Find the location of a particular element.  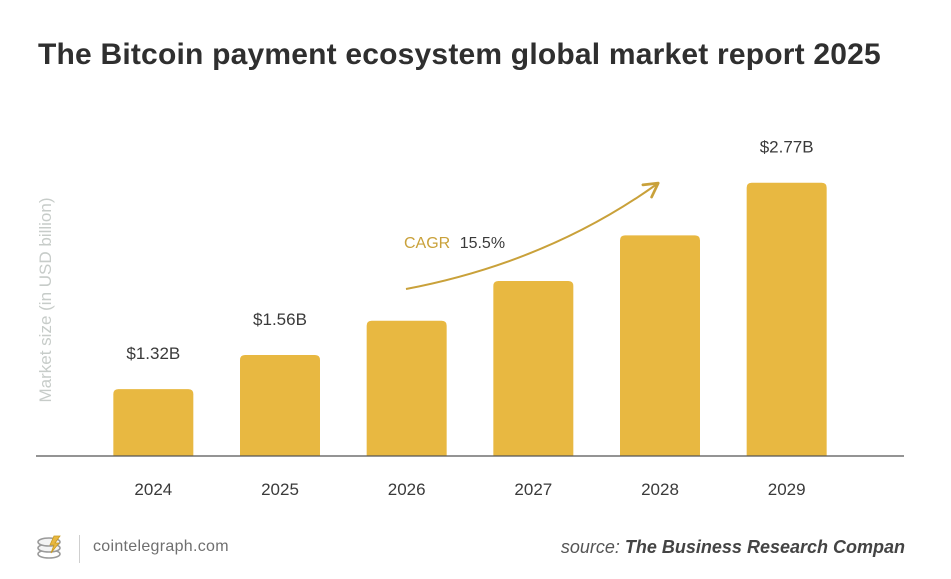

bar-2025 is located at coordinates (280, 405).